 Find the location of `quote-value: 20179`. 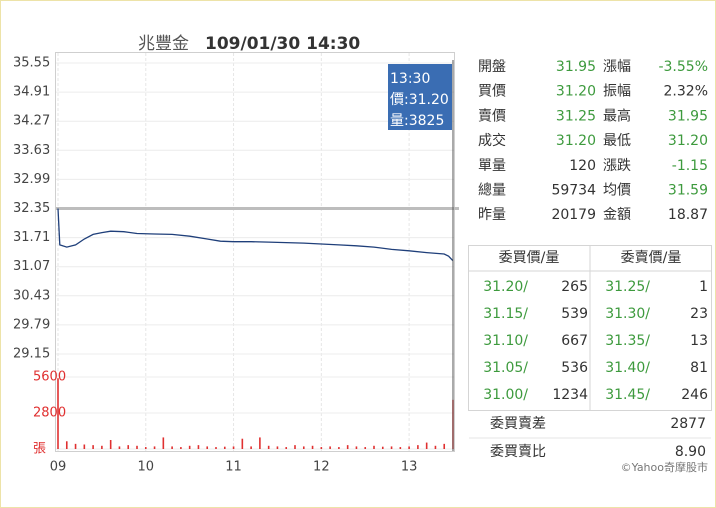

quote-value: 20179 is located at coordinates (573, 215).